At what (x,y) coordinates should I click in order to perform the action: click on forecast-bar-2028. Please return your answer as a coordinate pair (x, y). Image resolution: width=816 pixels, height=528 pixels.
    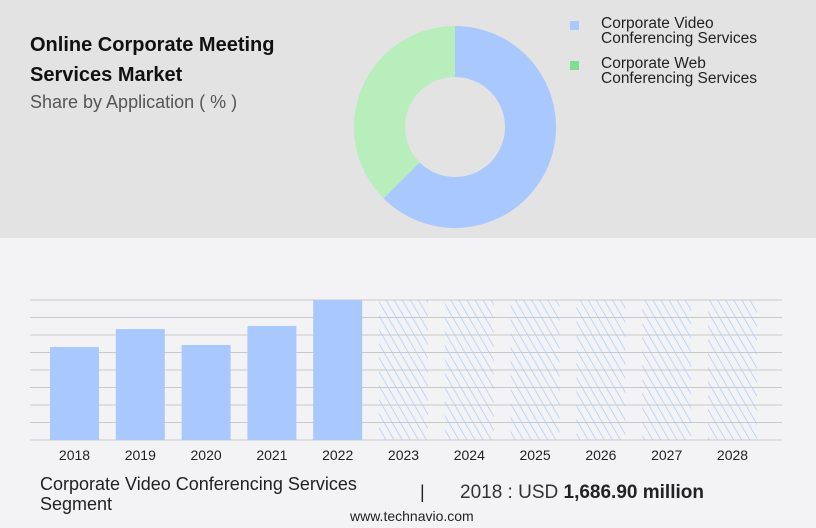
    Looking at the image, I should click on (732, 370).